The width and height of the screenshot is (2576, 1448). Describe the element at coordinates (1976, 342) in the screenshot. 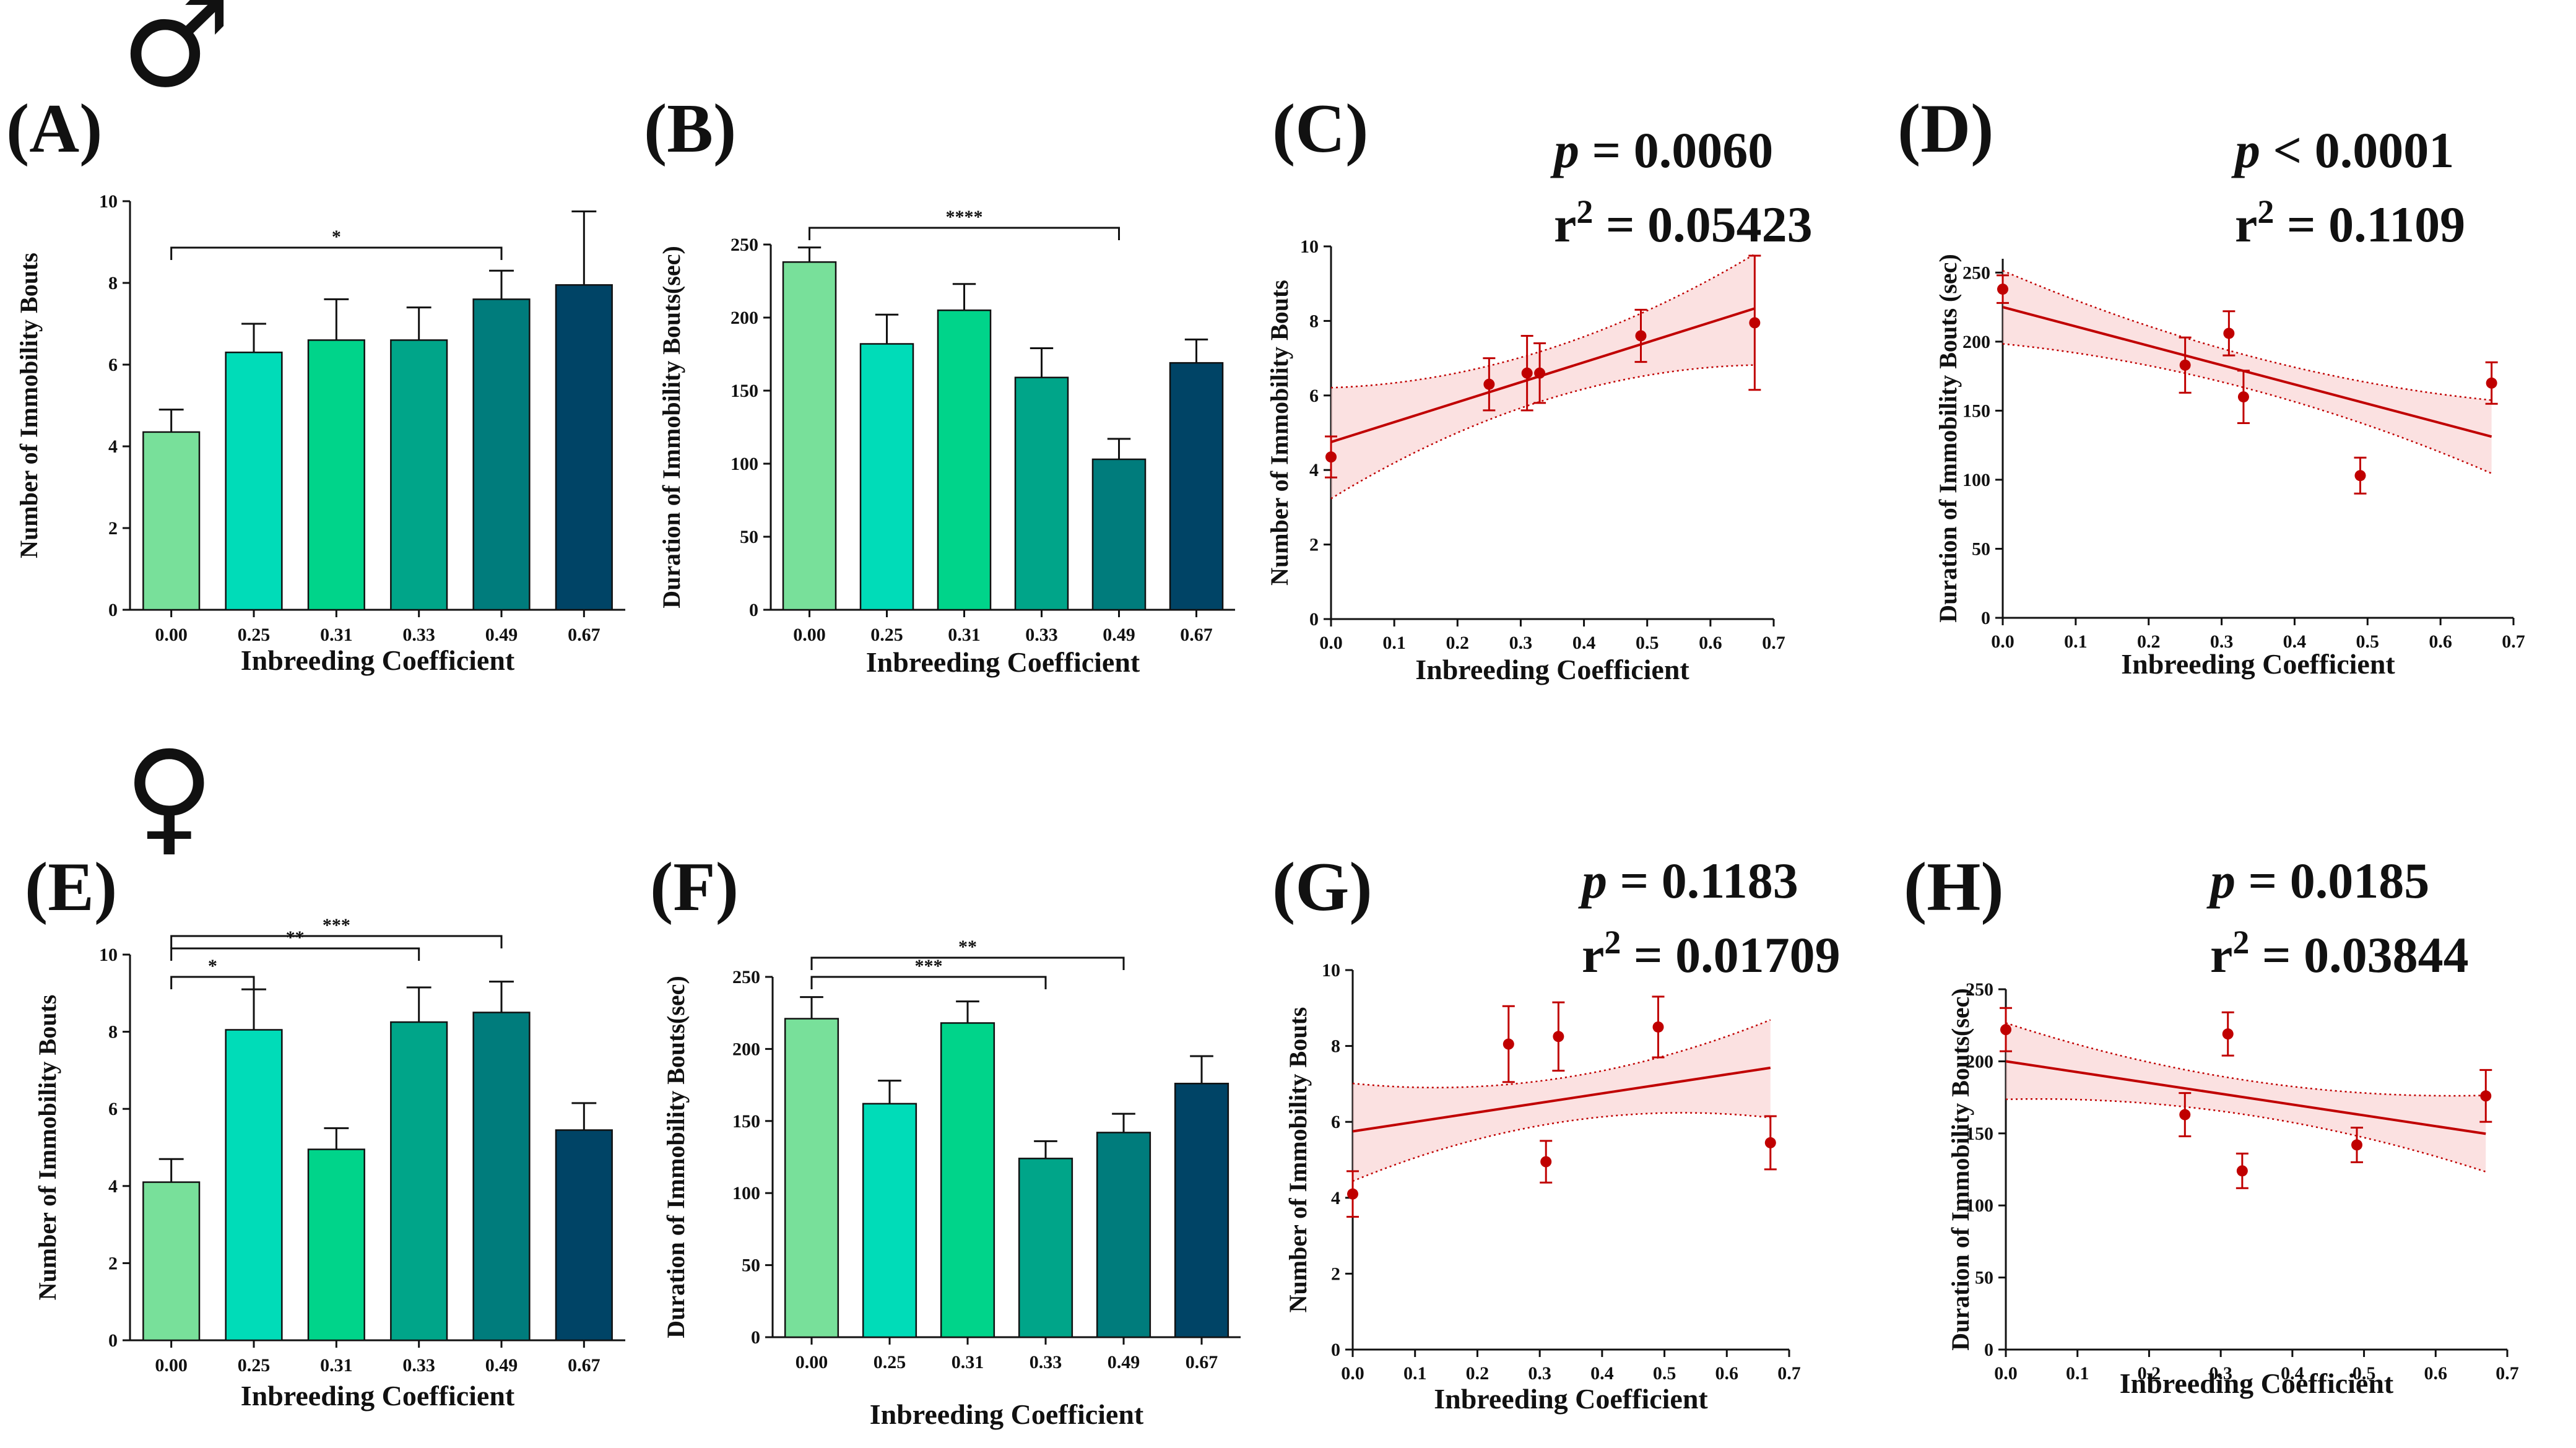

I see `y-tick-label: 200` at that location.